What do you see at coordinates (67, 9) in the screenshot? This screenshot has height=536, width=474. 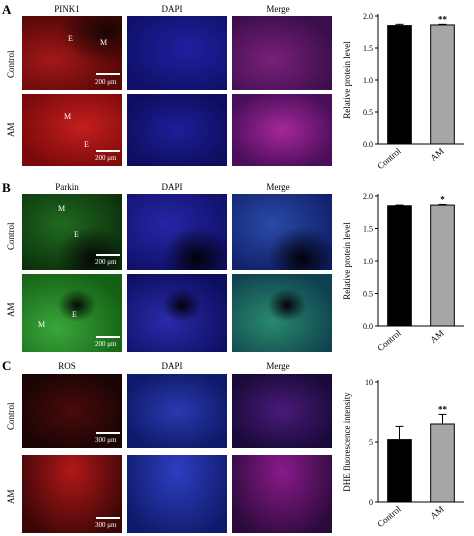 I see `col-title-marker-a: PINK1` at bounding box center [67, 9].